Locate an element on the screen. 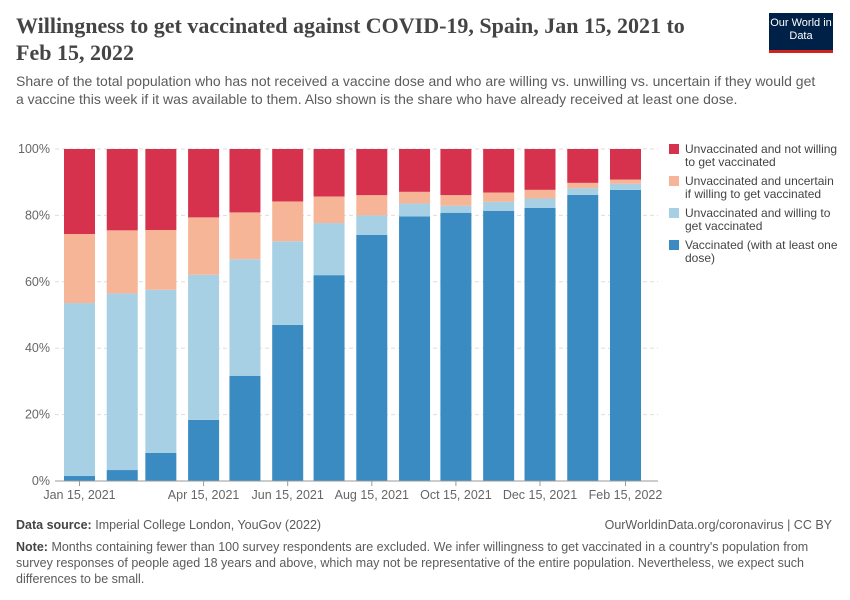  x-tick-label: Oct 15, 2021 is located at coordinates (456, 495).